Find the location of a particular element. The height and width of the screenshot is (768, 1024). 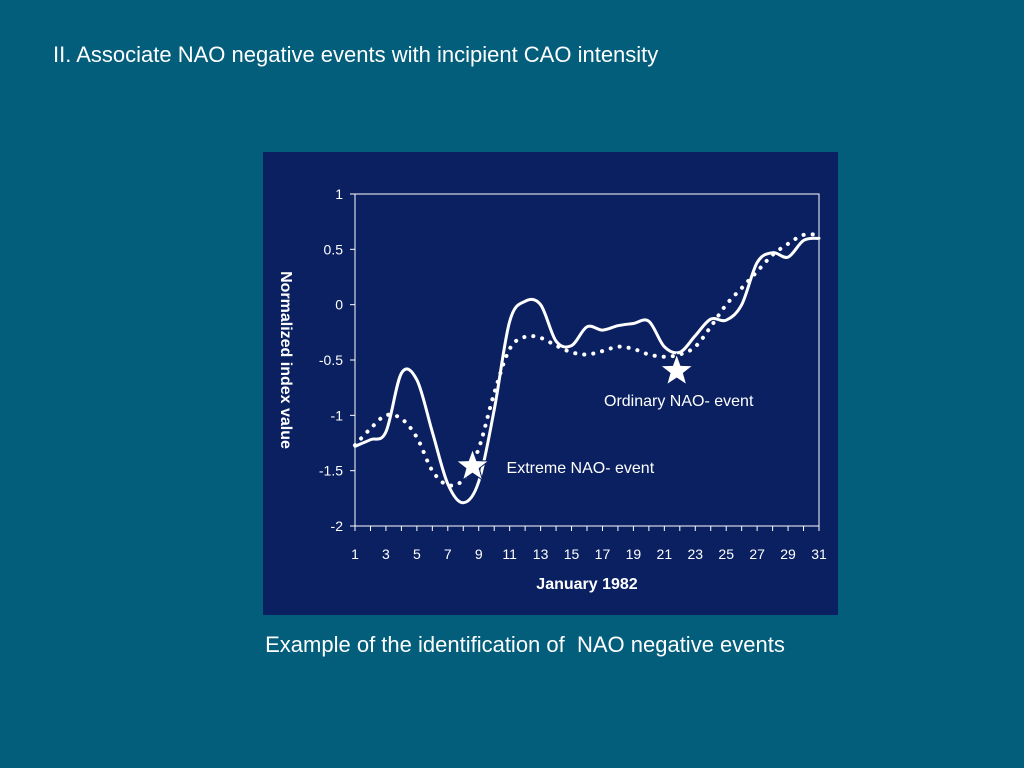

x-tick-label: 21 is located at coordinates (665, 554).